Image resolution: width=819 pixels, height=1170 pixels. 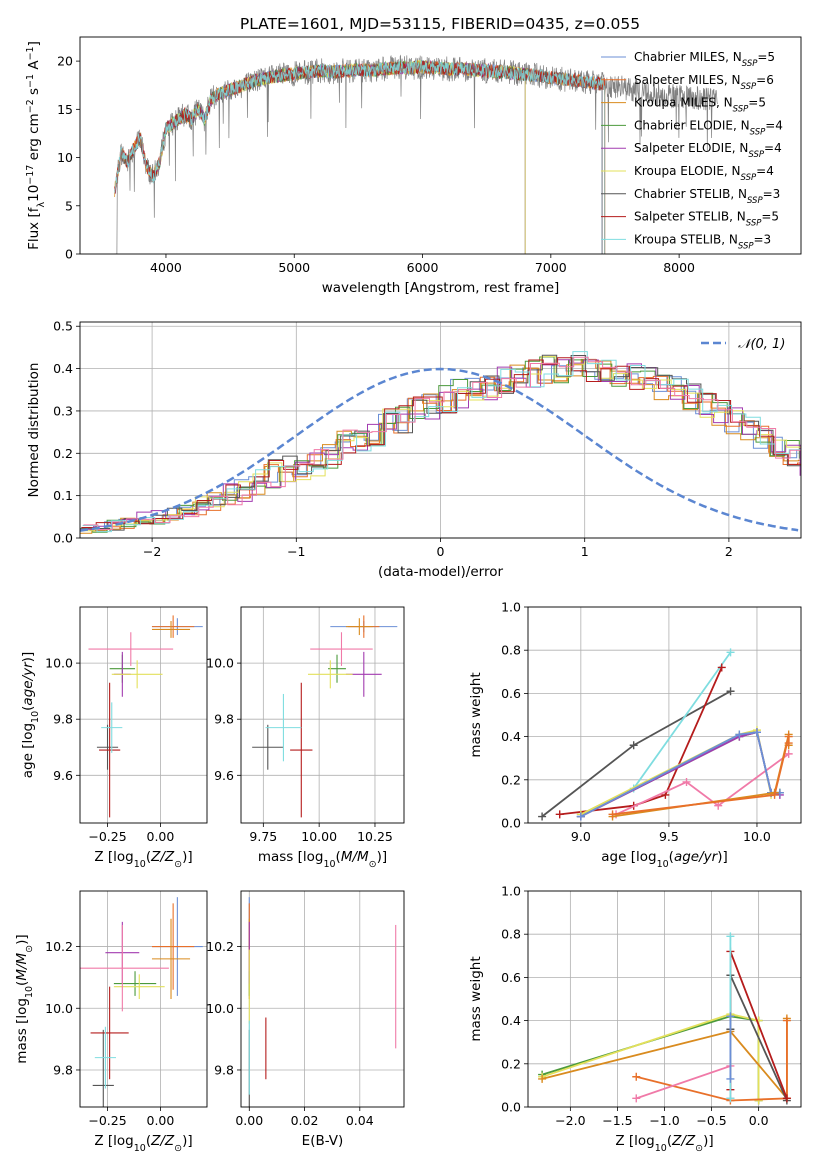 What do you see at coordinates (551, 267) in the screenshot?
I see `x-tick-label: 7000` at bounding box center [551, 267].